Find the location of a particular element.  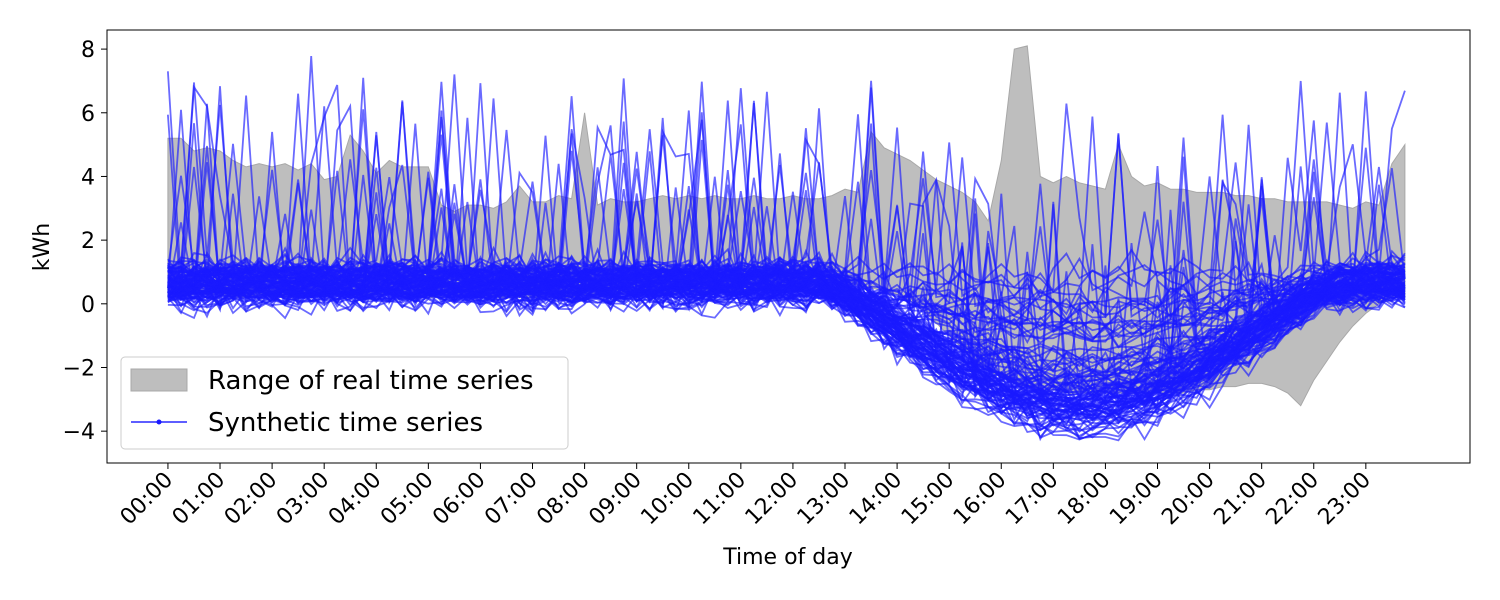

y-tick-label: 0 is located at coordinates (88, 305).